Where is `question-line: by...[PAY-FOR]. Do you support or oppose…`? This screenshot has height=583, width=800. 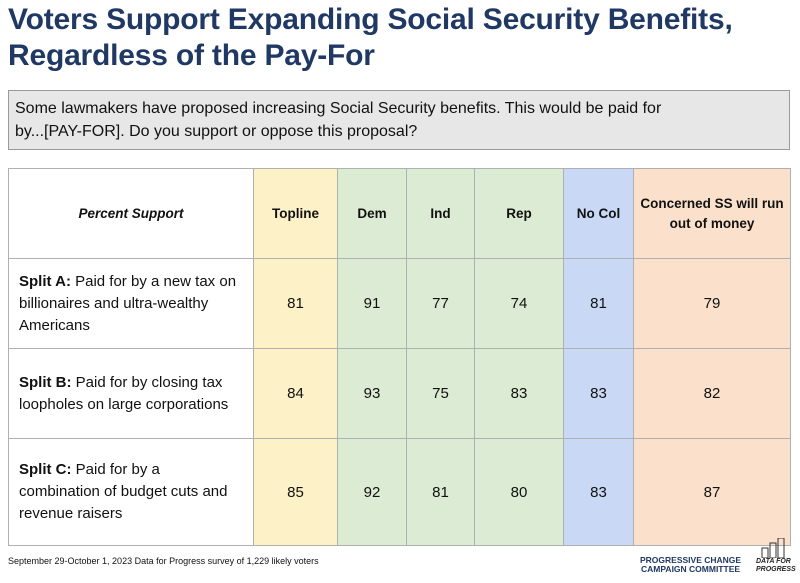 question-line: by...[PAY-FOR]. Do you support or oppose… is located at coordinates (216, 131).